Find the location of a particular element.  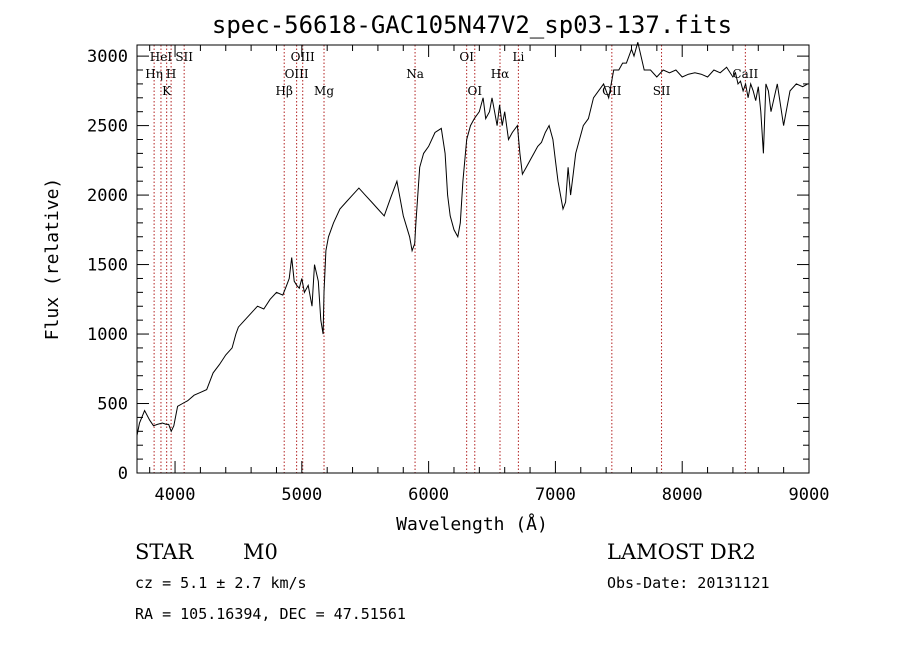

object-class: STAR is located at coordinates (164, 552).